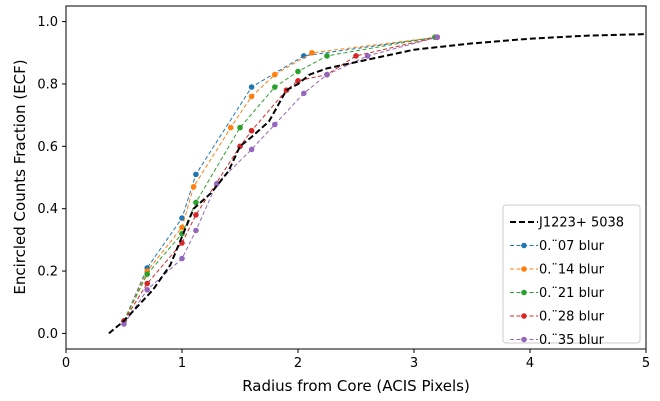 This screenshot has height=401, width=660. Describe the element at coordinates (572, 293) in the screenshot. I see `legend-label: 0.¨21 blur` at that location.